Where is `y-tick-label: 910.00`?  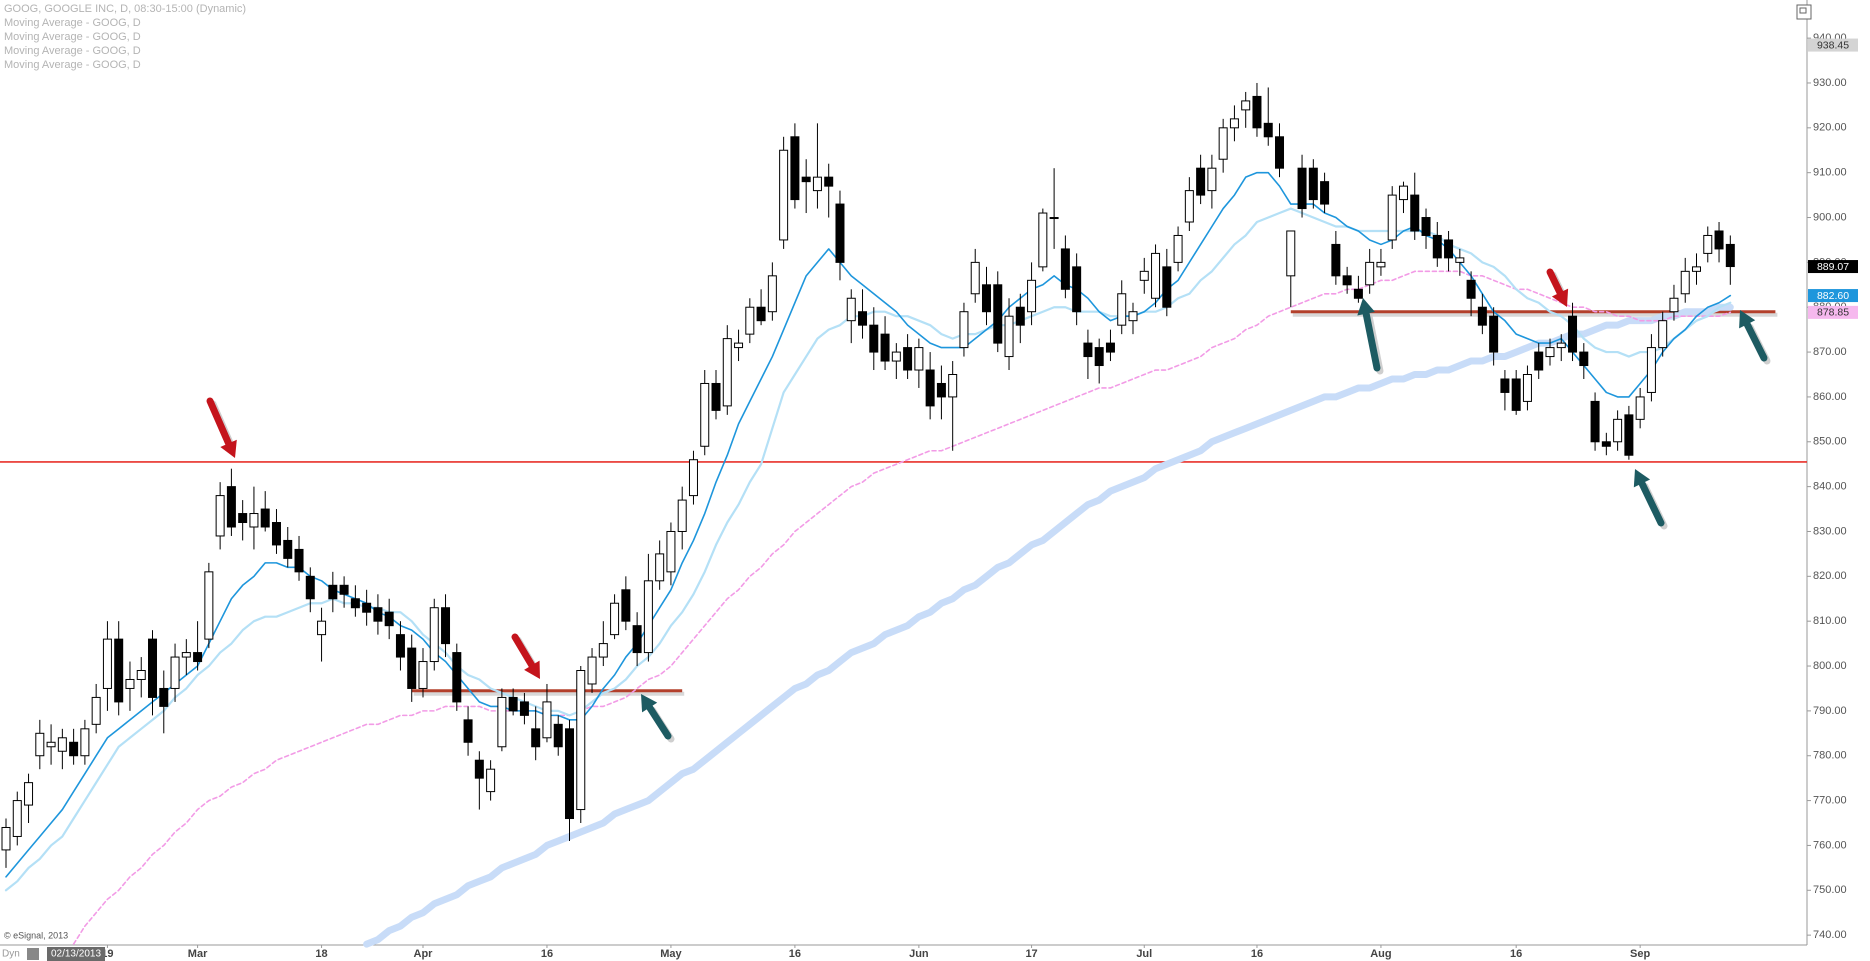
y-tick-label: 910.00 is located at coordinates (1830, 173).